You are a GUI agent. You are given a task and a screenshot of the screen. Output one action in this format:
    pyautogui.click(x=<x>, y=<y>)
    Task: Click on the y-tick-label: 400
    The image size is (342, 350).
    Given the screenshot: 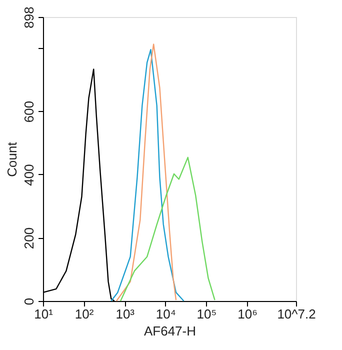 What is the action you would take?
    pyautogui.click(x=29, y=175)
    